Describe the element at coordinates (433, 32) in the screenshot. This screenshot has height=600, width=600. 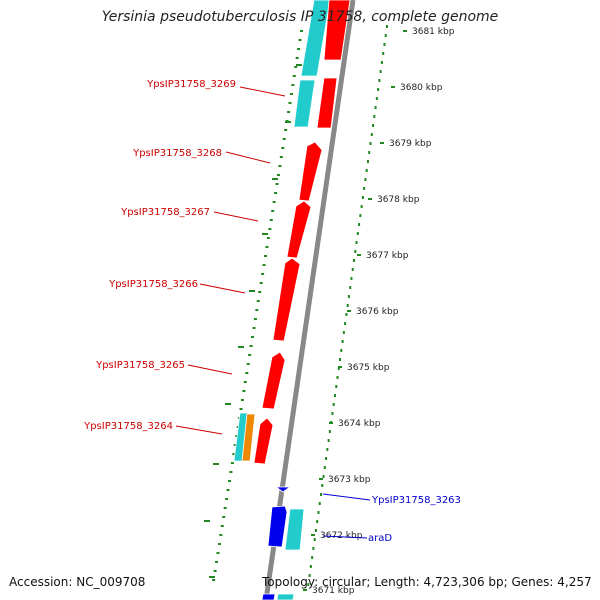
I see `kbp-tick-label: 3681 kbp` at that location.